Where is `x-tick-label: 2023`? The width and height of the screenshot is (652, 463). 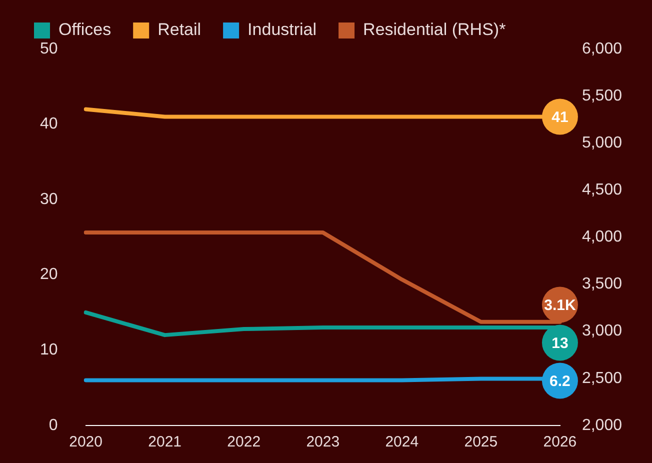 x-tick-label: 2023 is located at coordinates (323, 442).